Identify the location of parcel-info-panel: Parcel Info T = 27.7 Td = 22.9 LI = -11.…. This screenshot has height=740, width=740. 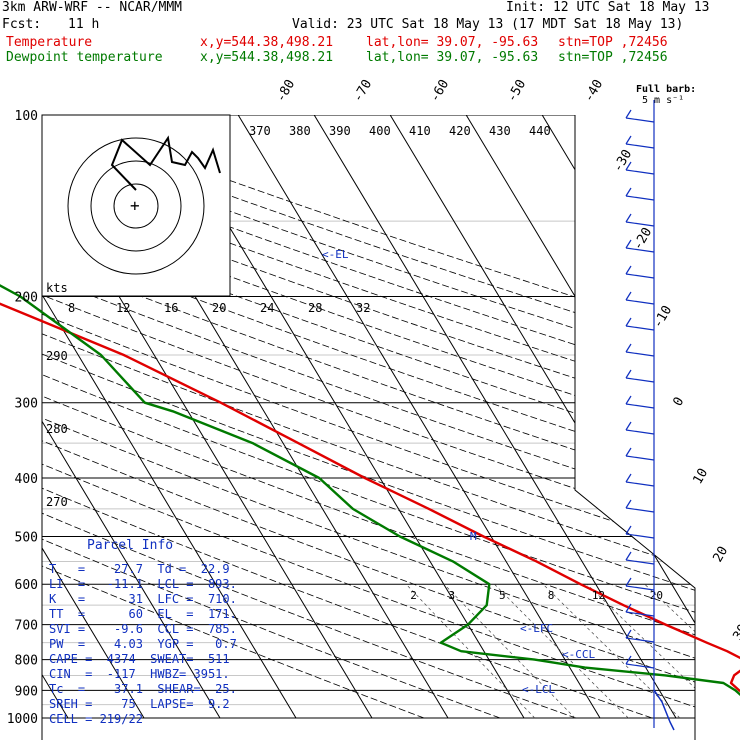
(140, 633).